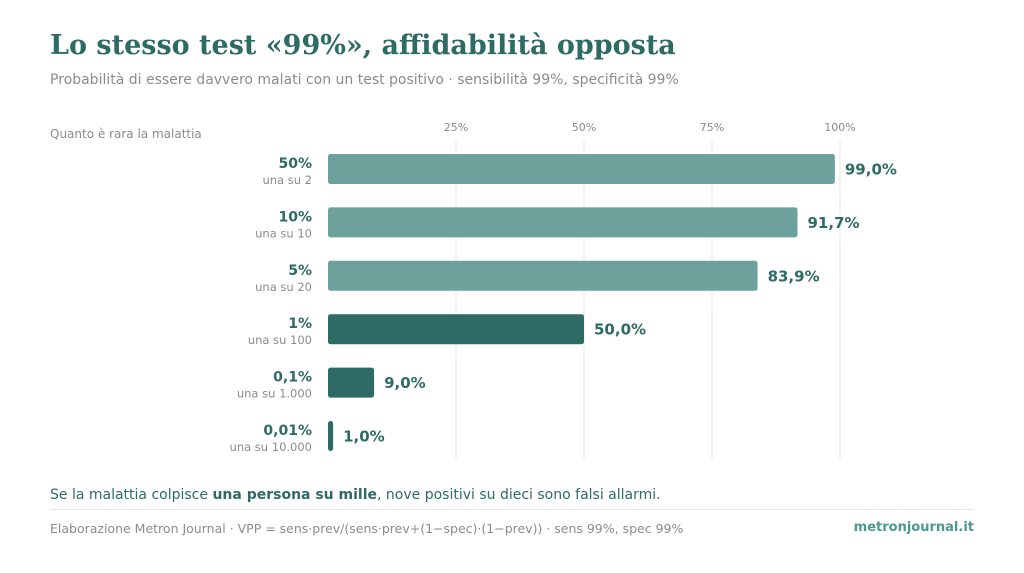  Describe the element at coordinates (283, 287) in the screenshot. I see `category-sublabel: una su 20` at that location.